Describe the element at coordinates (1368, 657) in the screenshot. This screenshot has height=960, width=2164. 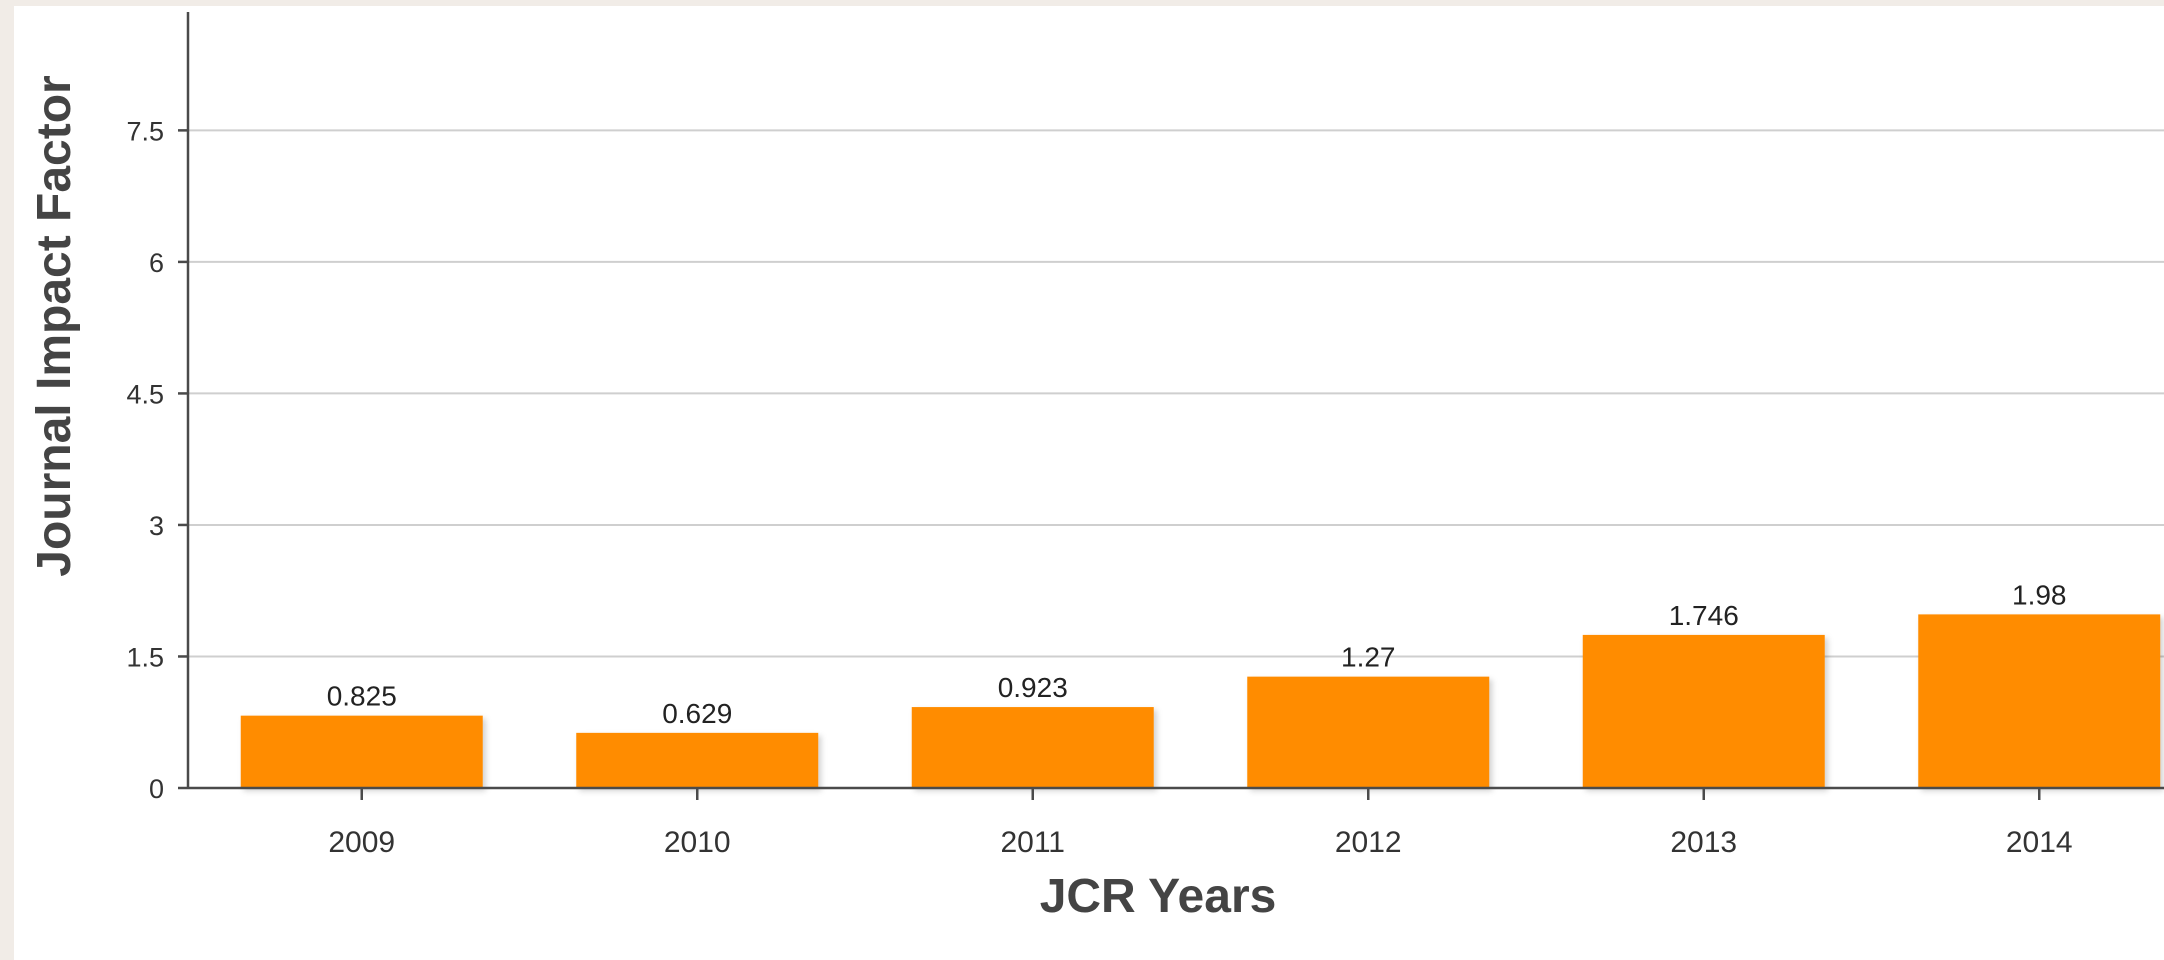
I see `data-label-2012: 1.27` at that location.